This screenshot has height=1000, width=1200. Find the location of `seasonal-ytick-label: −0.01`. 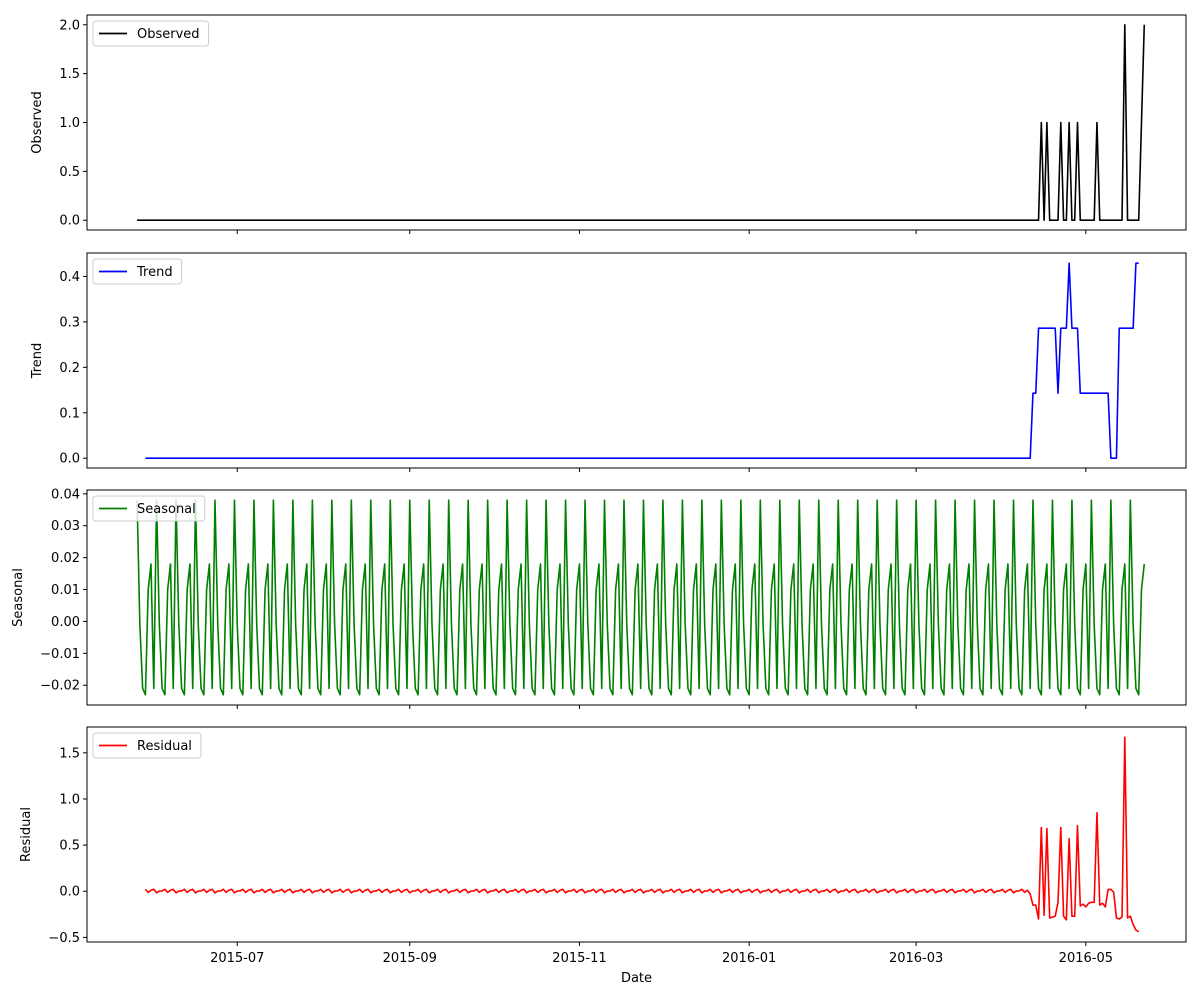

seasonal-ytick-label: −0.01 is located at coordinates (60, 654).